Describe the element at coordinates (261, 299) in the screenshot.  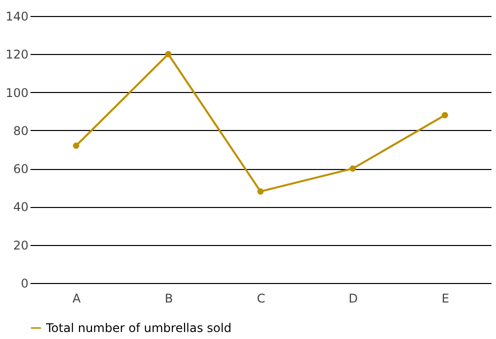
I see `x-tick-label: C` at that location.